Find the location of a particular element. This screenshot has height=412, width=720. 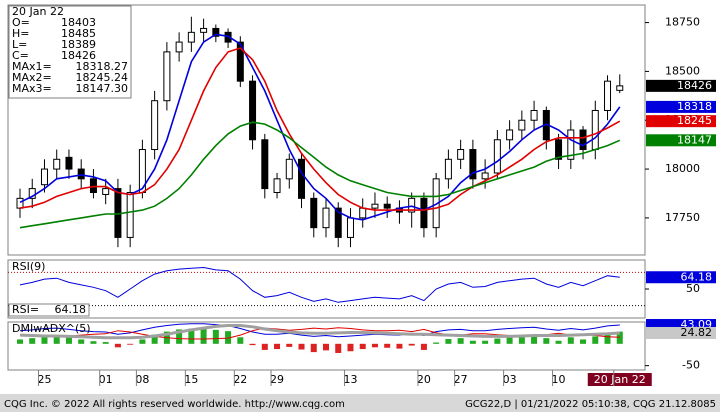

y-tick-label: 18500 is located at coordinates (682, 70).